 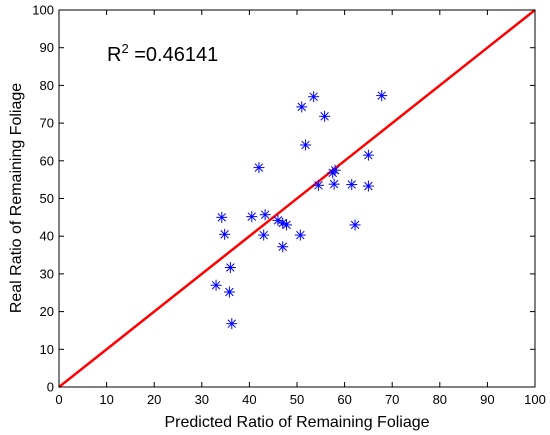 What do you see at coordinates (47, 160) in the screenshot?
I see `y-tick-label: 60` at bounding box center [47, 160].